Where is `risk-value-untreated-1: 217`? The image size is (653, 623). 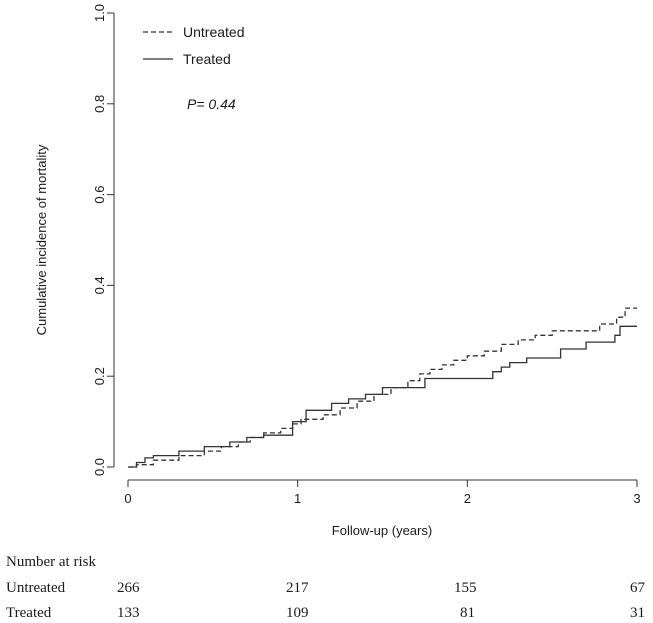 risk-value-untreated-1: 217 is located at coordinates (297, 588).